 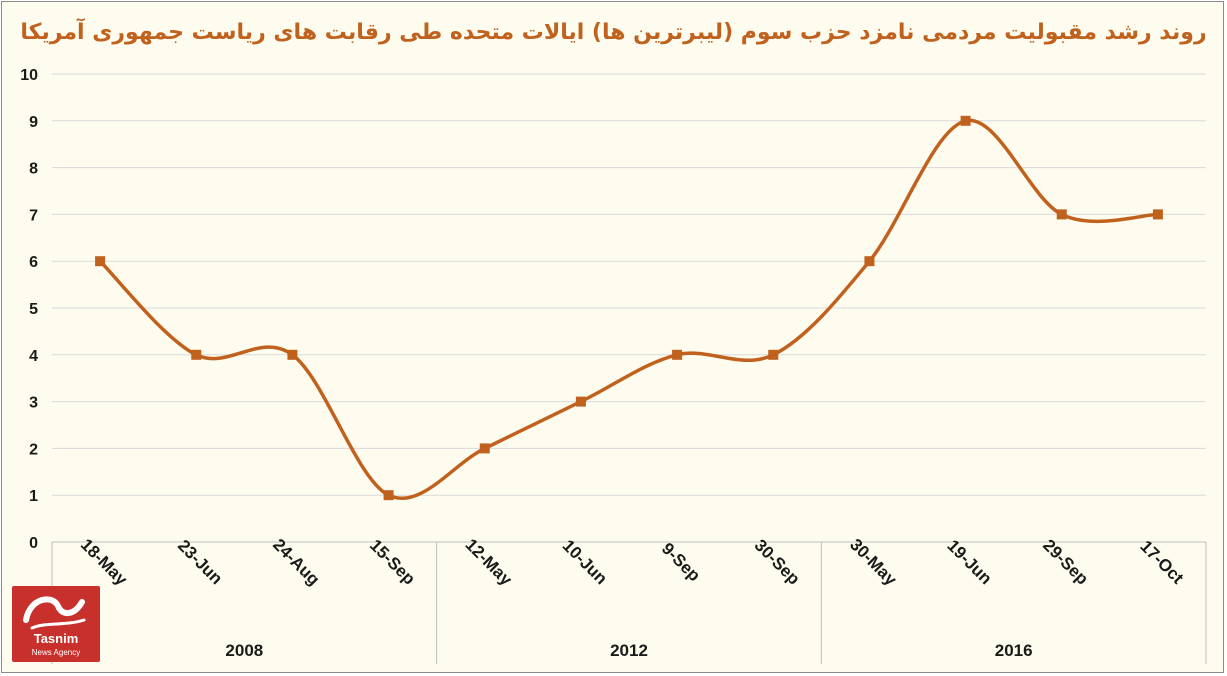 I want to click on x-tick-label: 9-Sep, so click(x=681, y=562).